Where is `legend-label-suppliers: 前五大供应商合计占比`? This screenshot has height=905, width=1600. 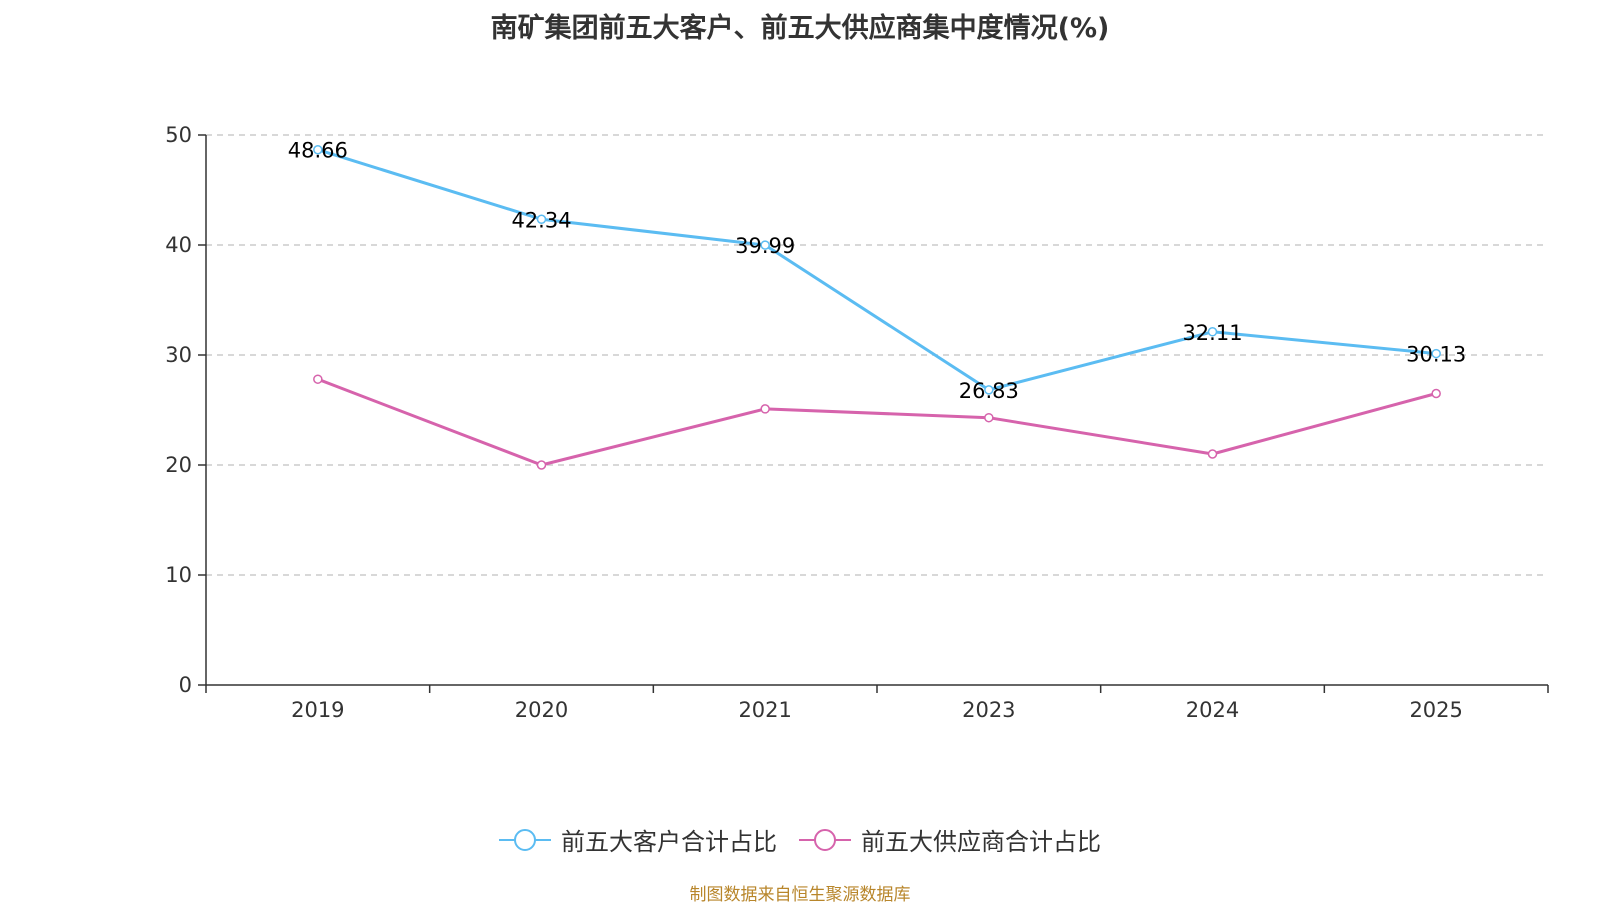
legend-label-suppliers: 前五大供应商合计占比 is located at coordinates (981, 842).